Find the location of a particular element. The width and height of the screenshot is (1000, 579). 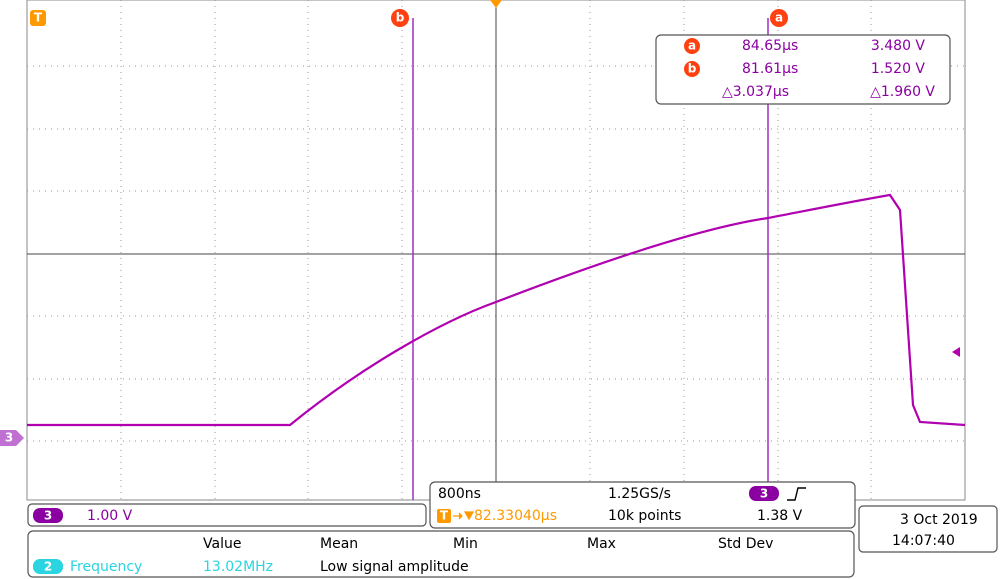

header-value: Value is located at coordinates (222, 544).